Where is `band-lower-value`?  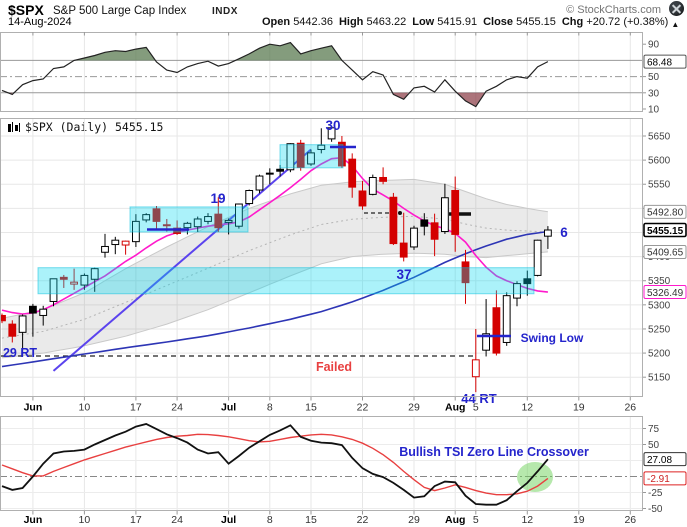
band-lower-value is located at coordinates (665, 251).